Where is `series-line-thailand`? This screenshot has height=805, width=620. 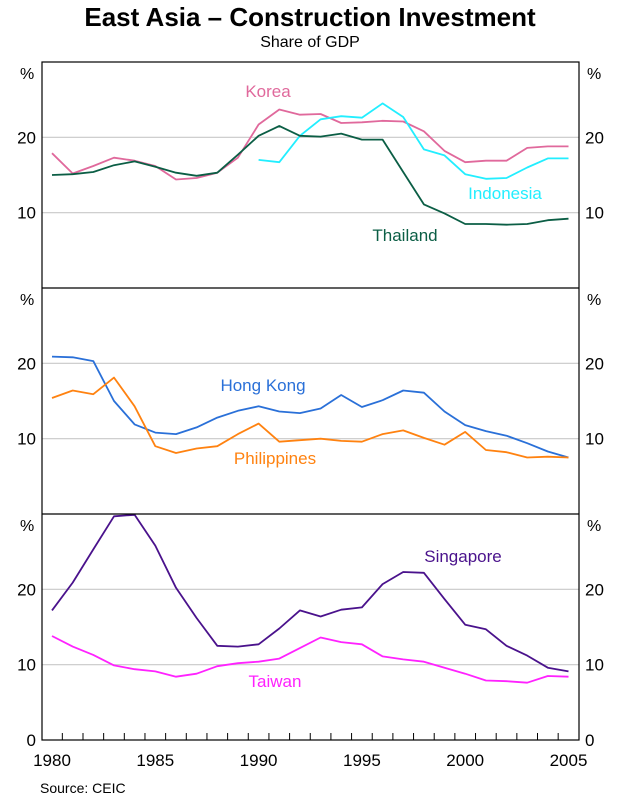
series-line-thailand is located at coordinates (310, 175).